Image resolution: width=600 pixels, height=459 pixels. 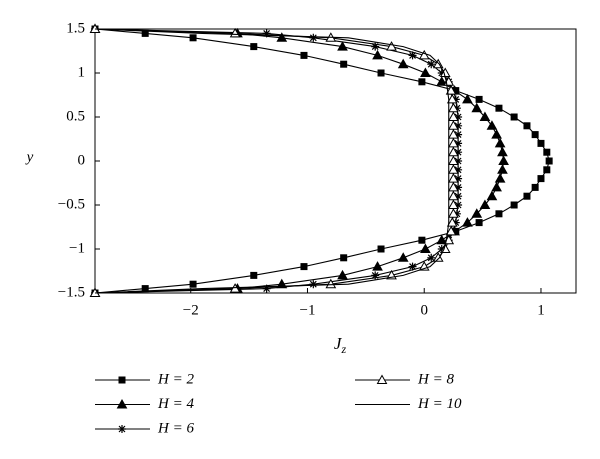 I want to click on legend-label: H = 6, so click(x=175, y=428).